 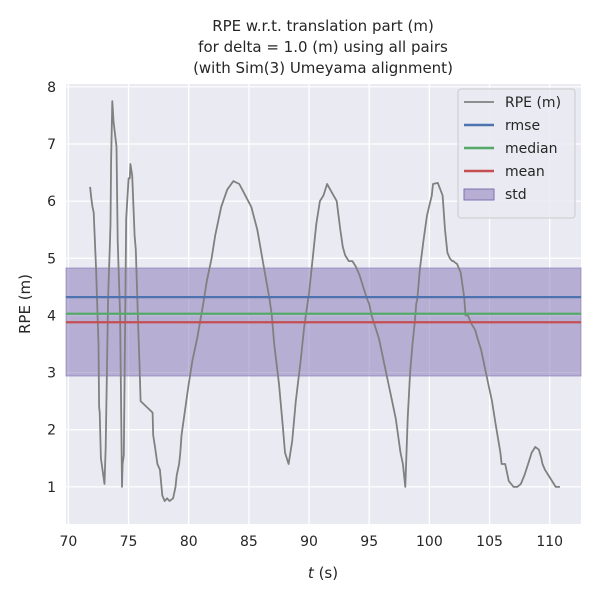 I want to click on y-tick-label: 2, so click(x=51, y=431).